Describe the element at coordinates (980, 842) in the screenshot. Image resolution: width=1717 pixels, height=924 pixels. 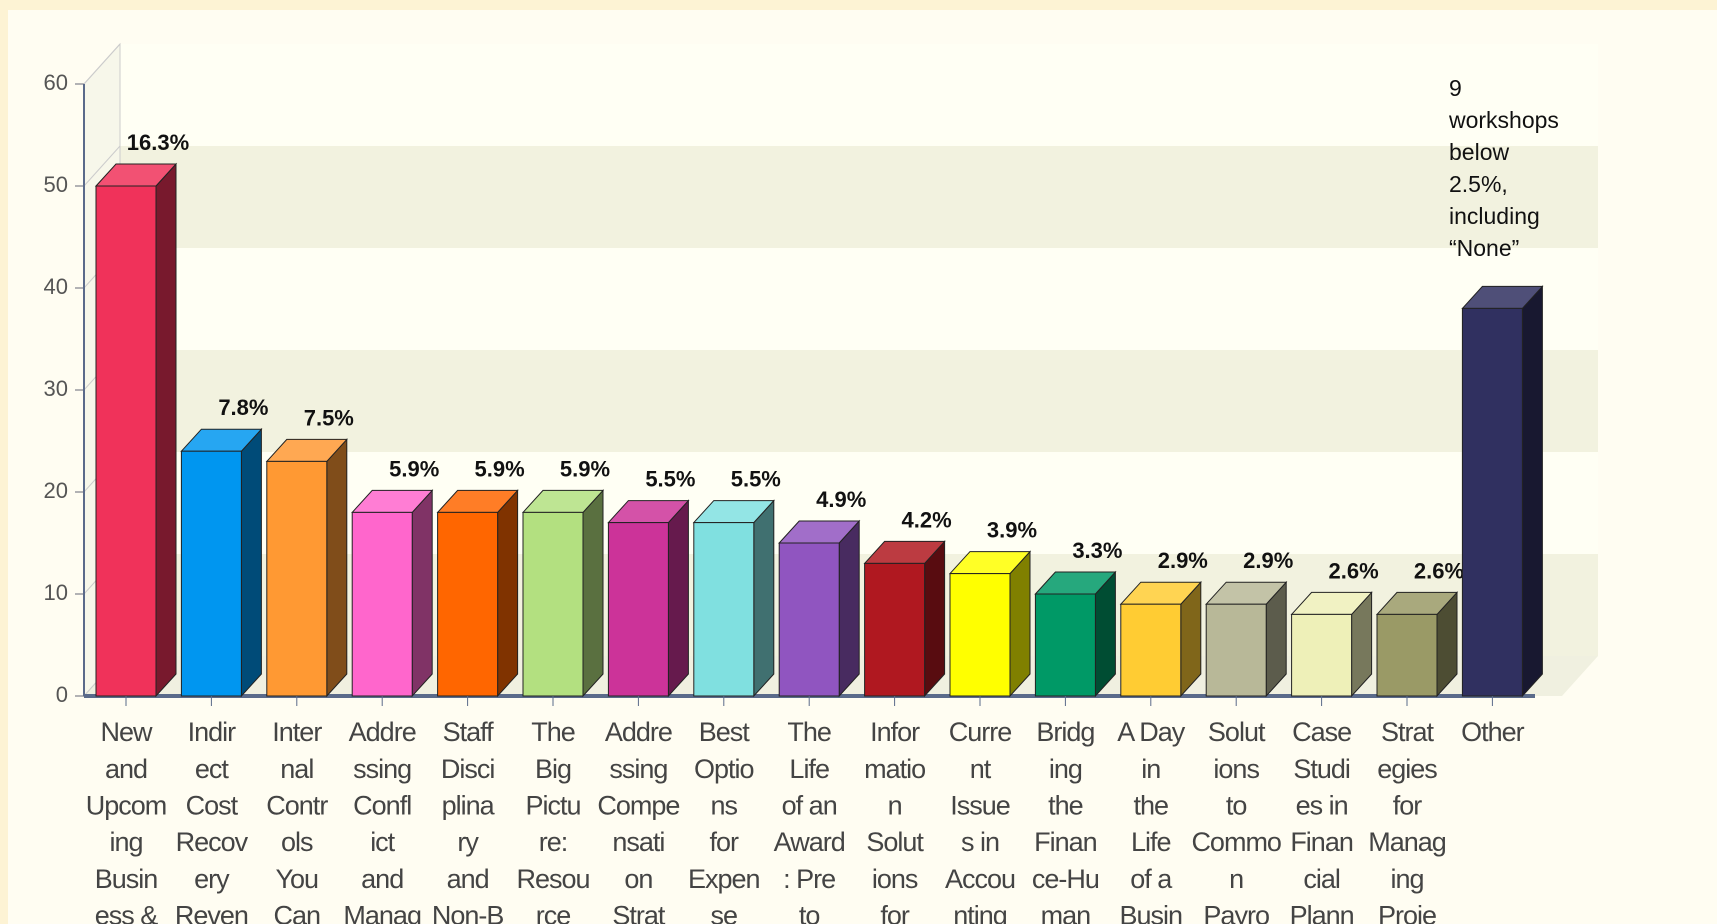
I see `x-tick-label: s in` at that location.